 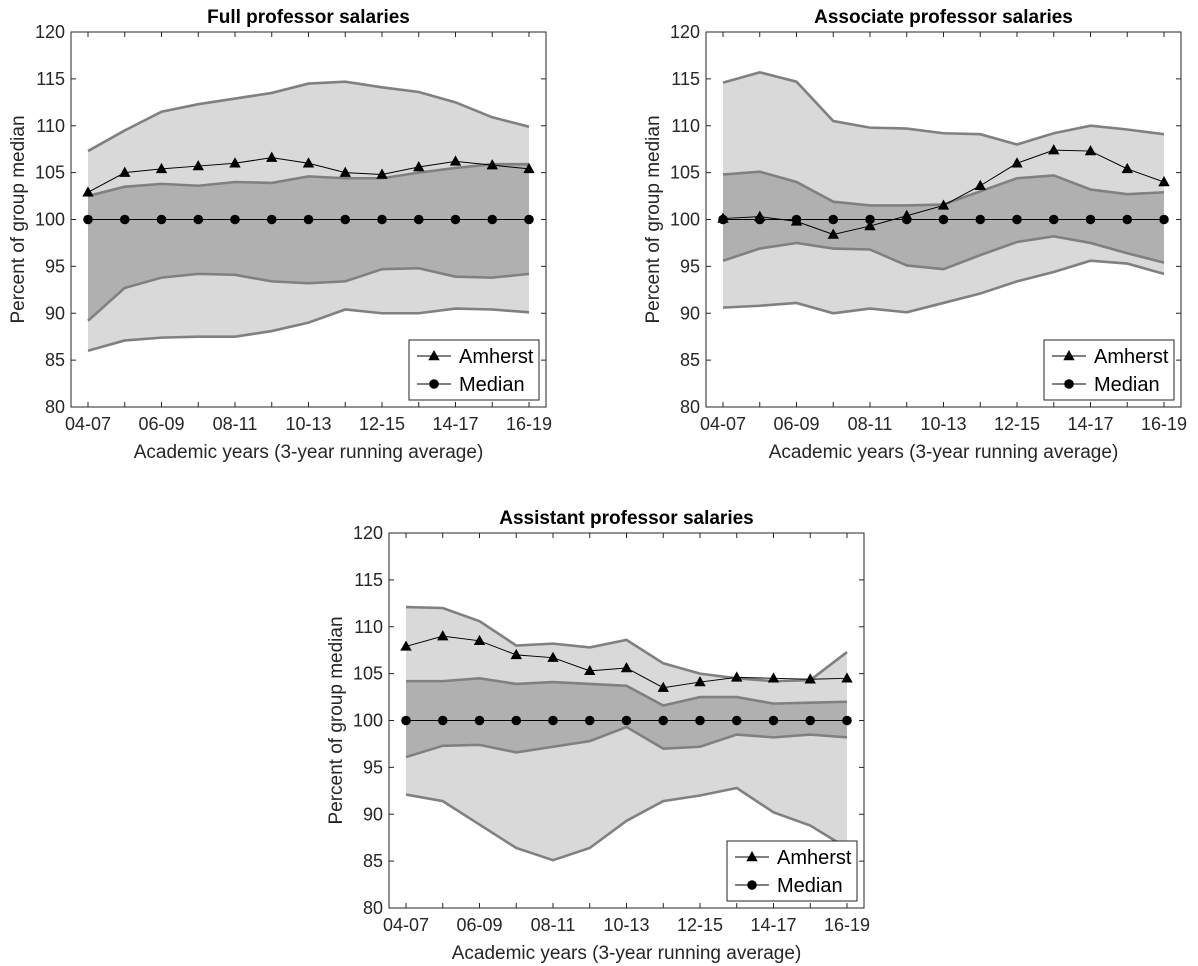 I want to click on x-tick-label: 10-13, so click(x=308, y=424).